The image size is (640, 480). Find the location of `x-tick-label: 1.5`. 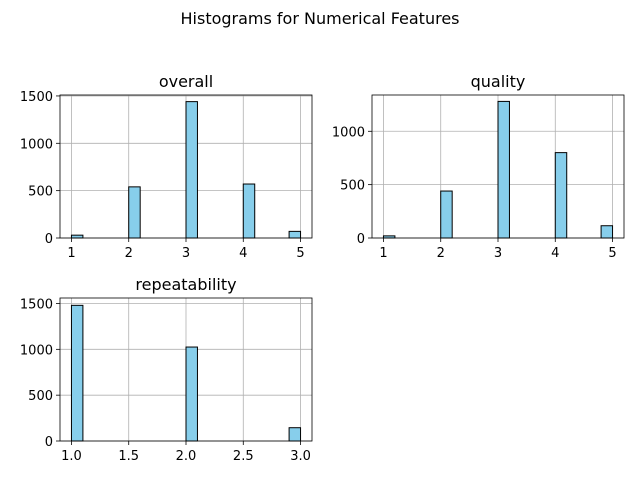

x-tick-label: 1.5 is located at coordinates (128, 456).